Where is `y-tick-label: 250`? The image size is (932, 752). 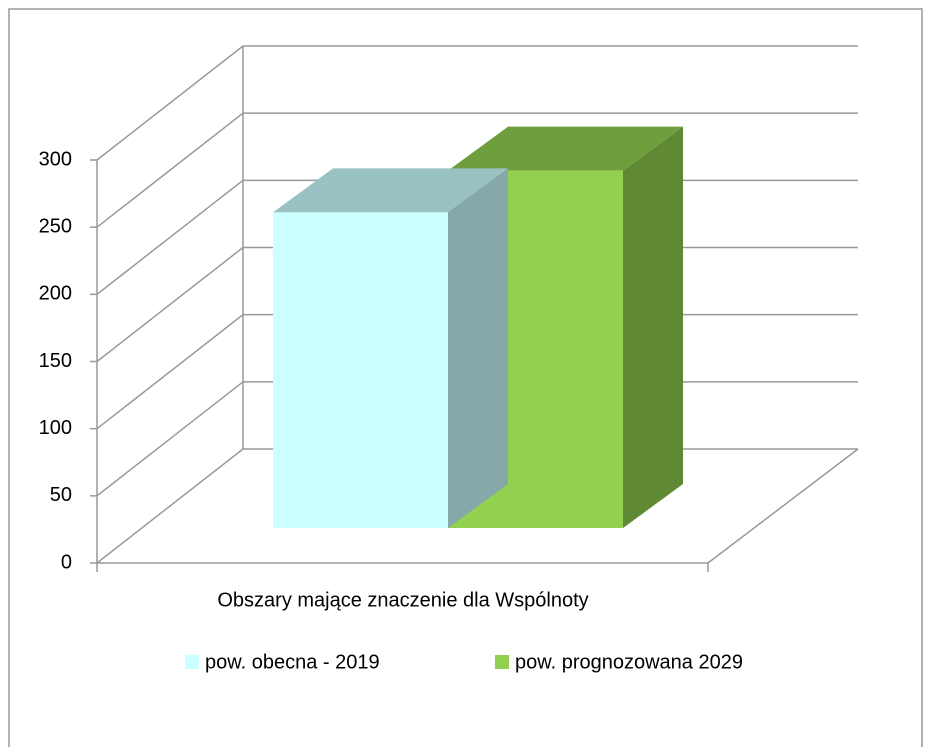 y-tick-label: 250 is located at coordinates (55, 226).